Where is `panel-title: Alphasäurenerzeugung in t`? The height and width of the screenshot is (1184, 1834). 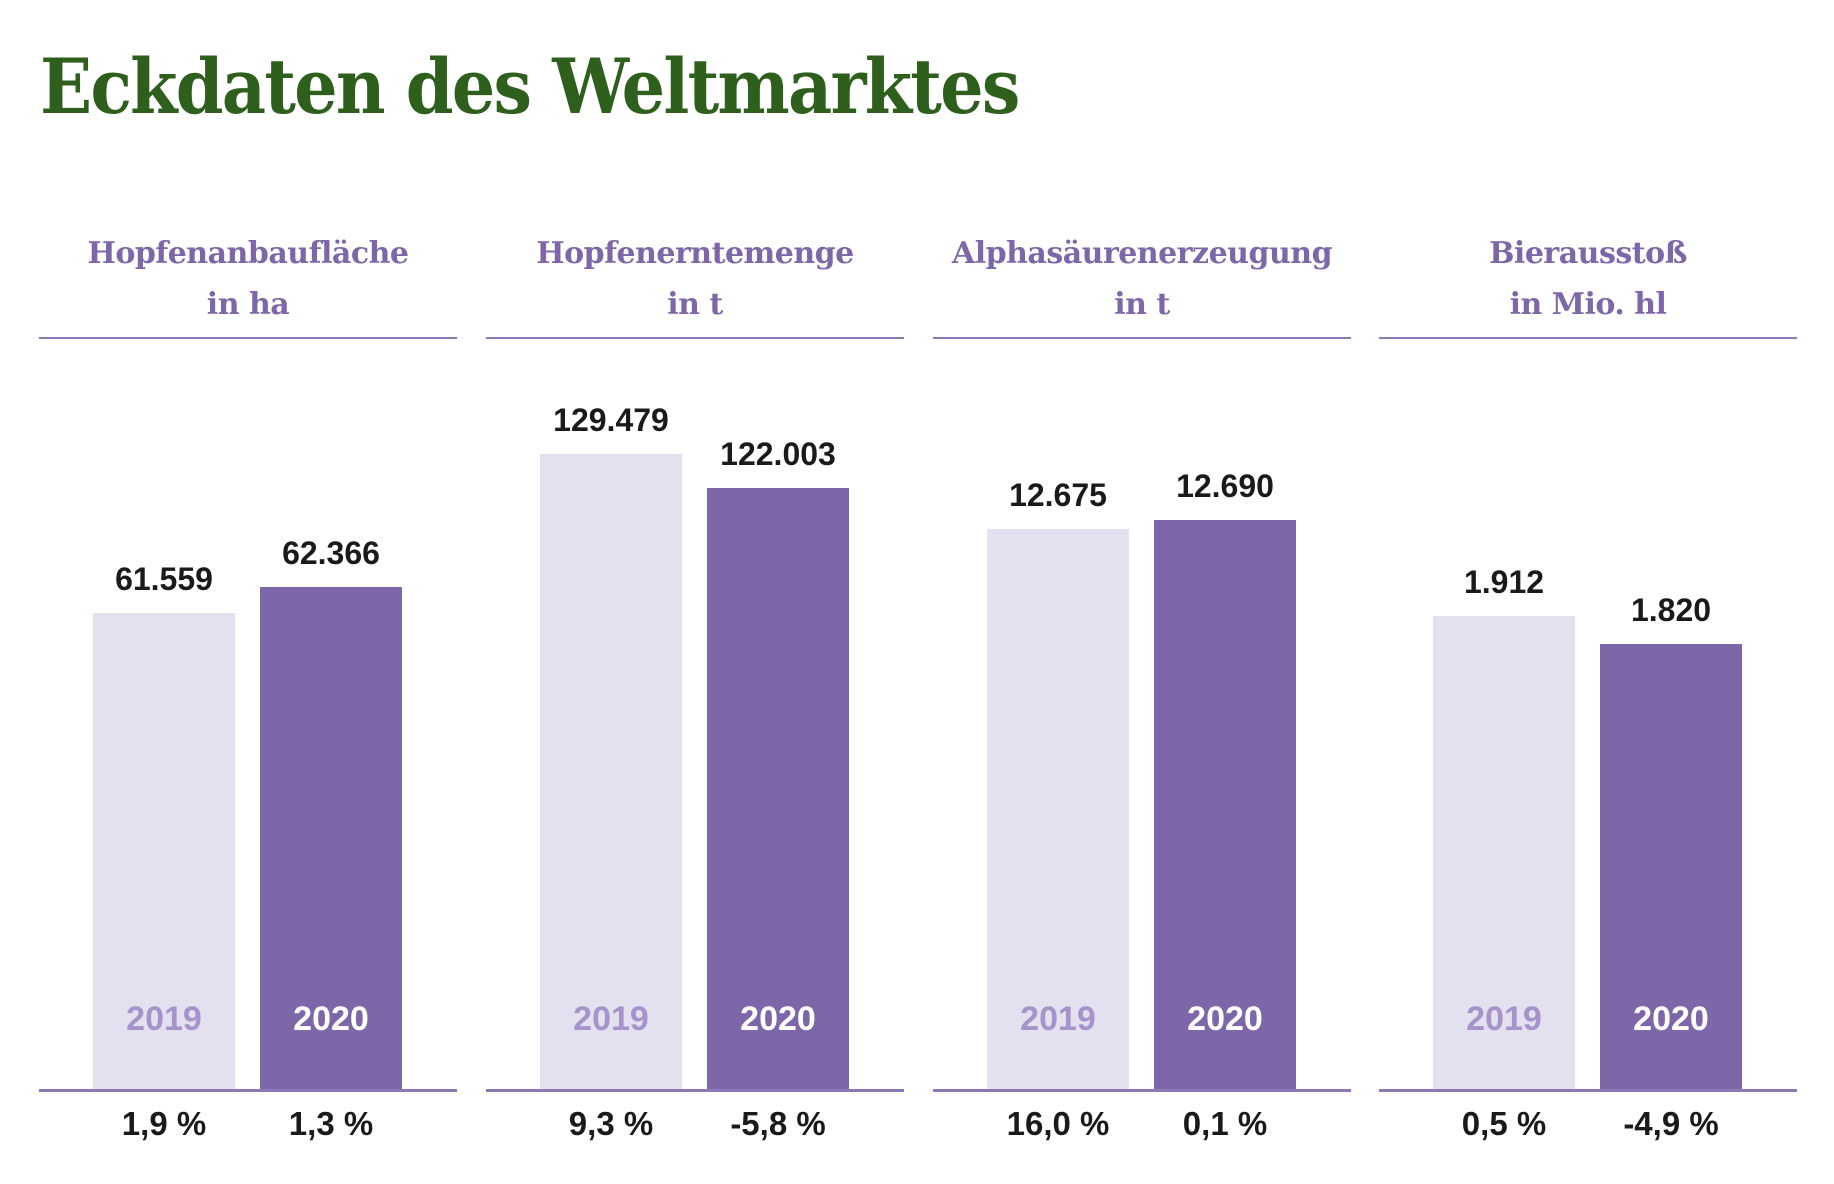 panel-title: Alphasäurenerzeugung in t is located at coordinates (1142, 279).